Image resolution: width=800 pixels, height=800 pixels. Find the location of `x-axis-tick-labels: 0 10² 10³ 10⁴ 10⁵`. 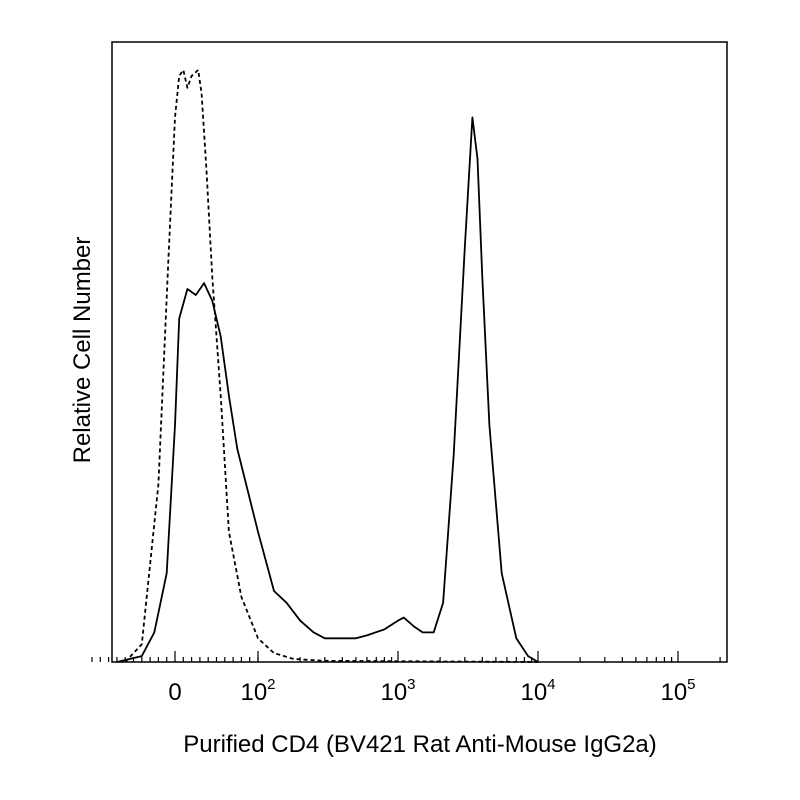

x-axis-tick-labels: 0 10² 10³ 10⁴ 10⁵ is located at coordinates (431, 691).